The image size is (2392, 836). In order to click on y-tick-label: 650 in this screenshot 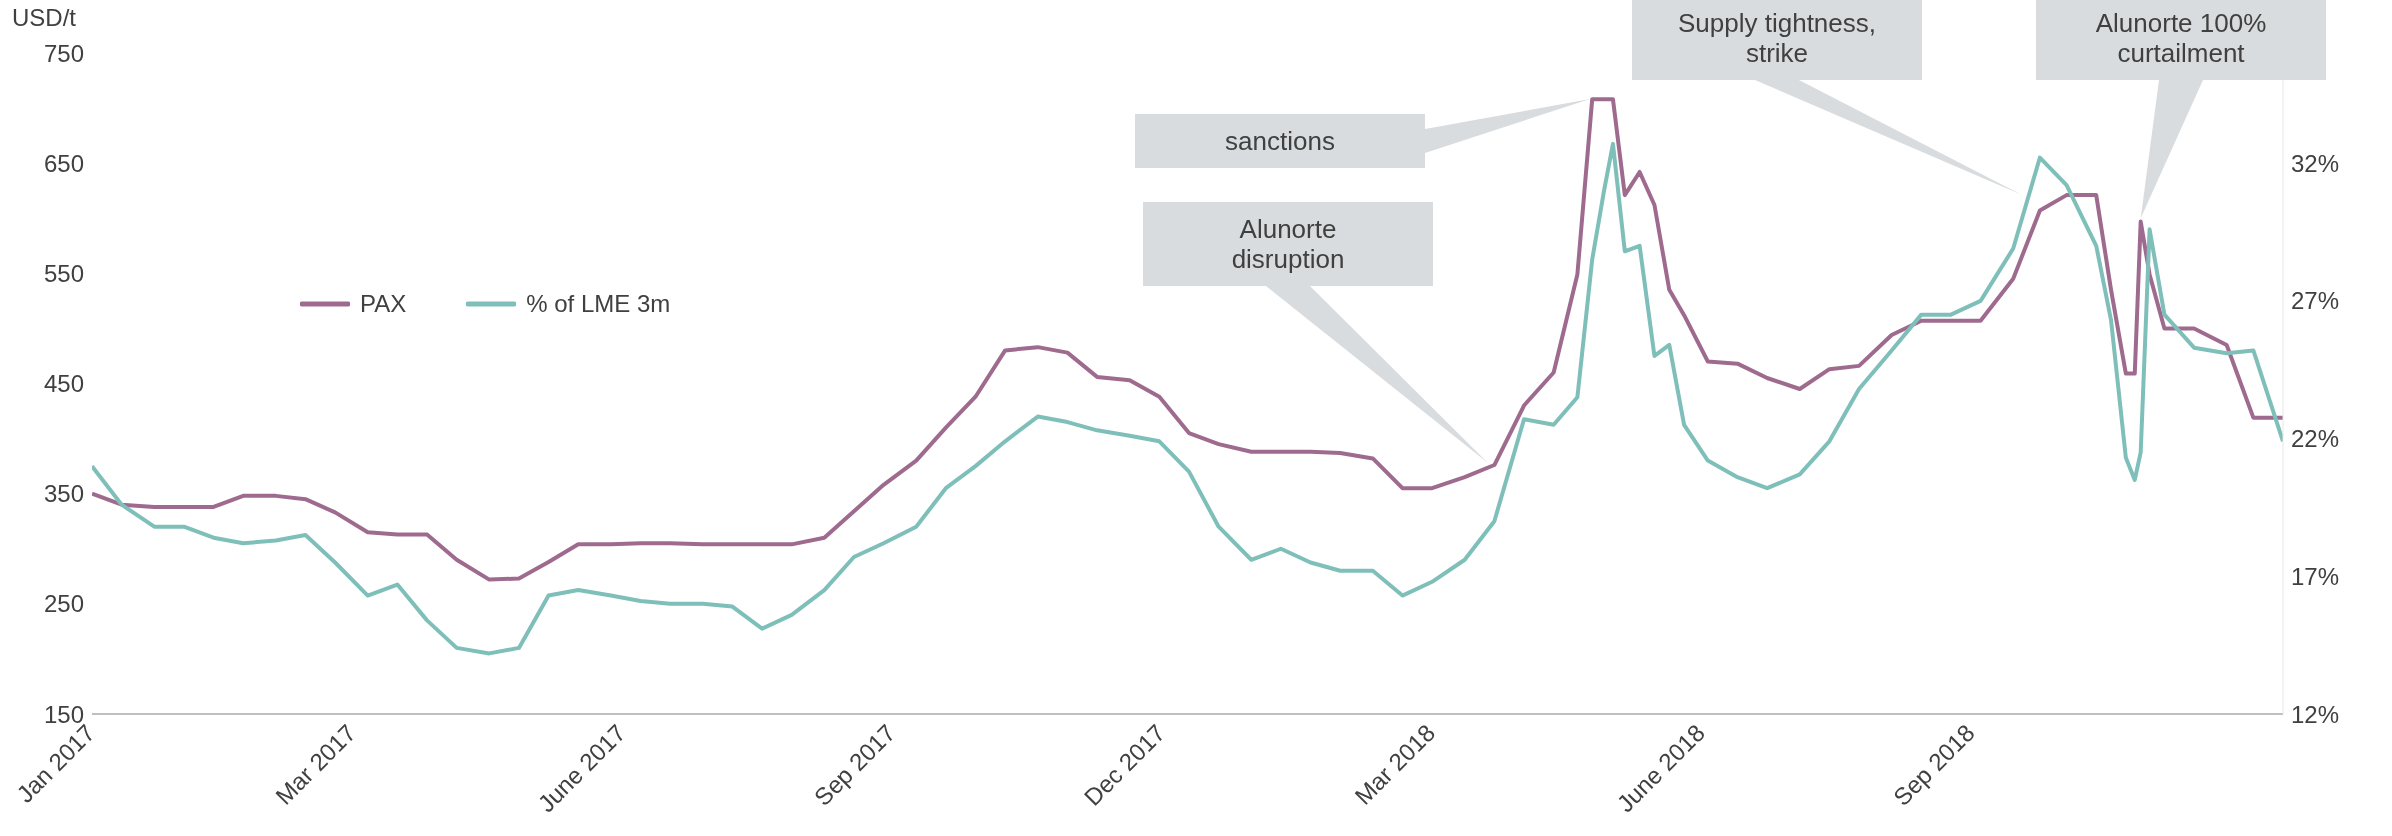, I will do `click(63, 163)`.